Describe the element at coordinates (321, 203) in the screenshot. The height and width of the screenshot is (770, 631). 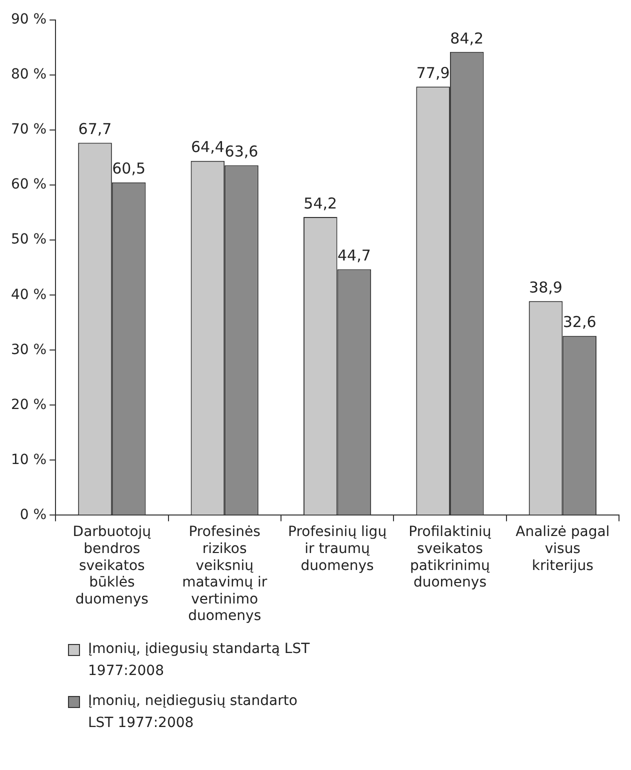
I see `data-label: 54,2` at that location.